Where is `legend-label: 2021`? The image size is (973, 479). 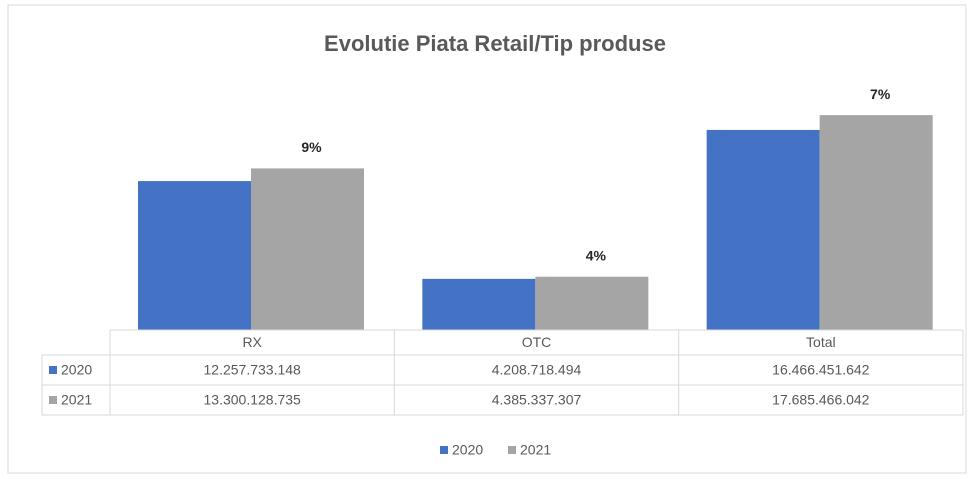
legend-label: 2021 is located at coordinates (535, 450).